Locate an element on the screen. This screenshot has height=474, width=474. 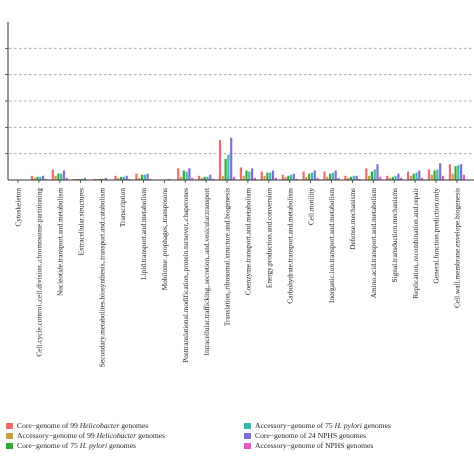
x-tick-label: Amino.acid.transport.and.metabolism is located at coordinates (373, 243).